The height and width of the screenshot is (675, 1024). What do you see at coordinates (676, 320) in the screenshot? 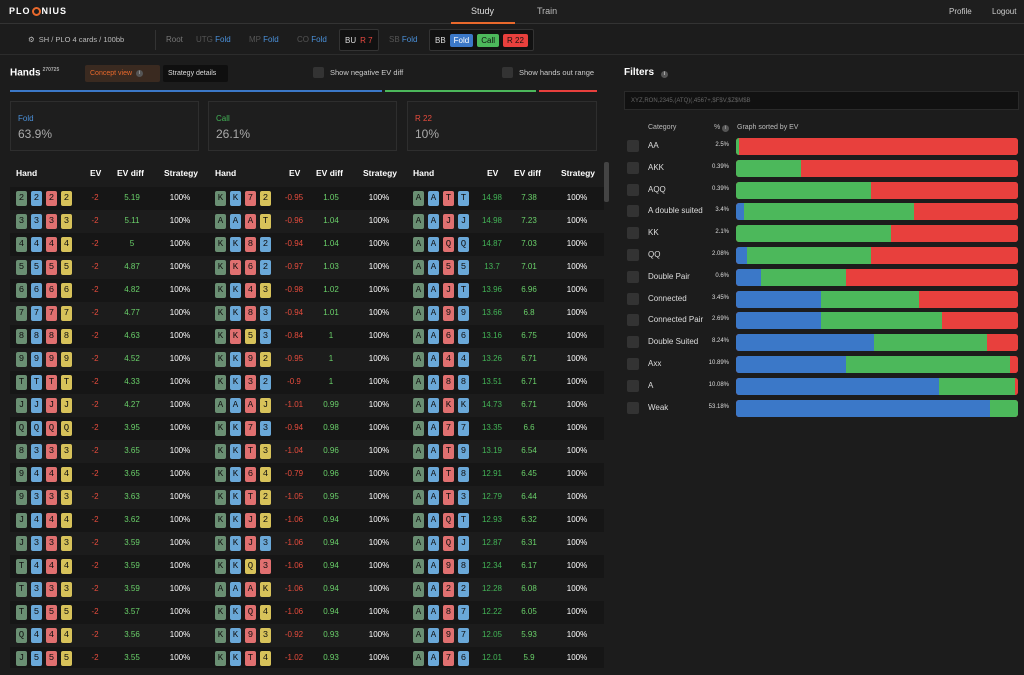
I see `filter-category-name: Connected Pair` at bounding box center [676, 320].